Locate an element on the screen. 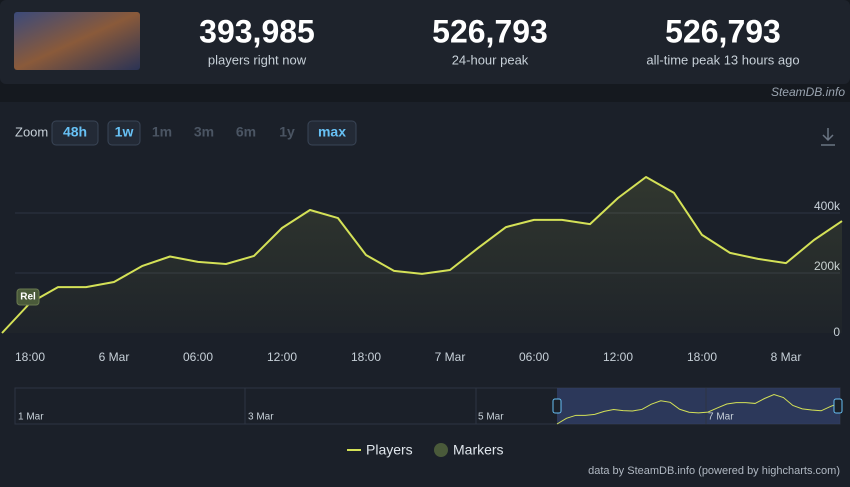 The image size is (850, 487). stat-value: 393,985 is located at coordinates (257, 31).